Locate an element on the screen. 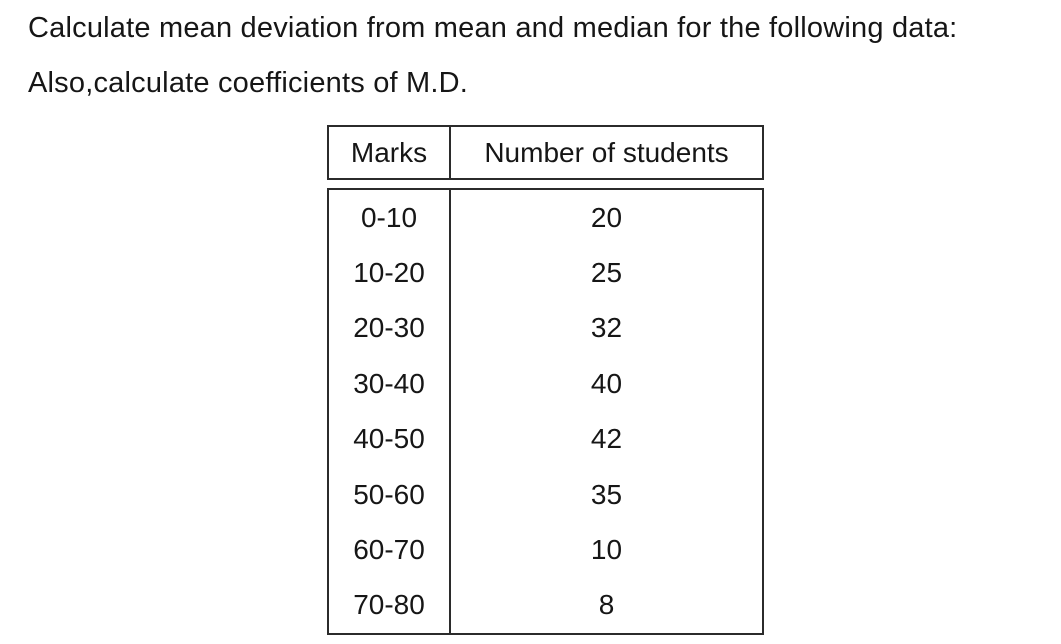 This screenshot has height=644, width=1061. cell-students: 42 is located at coordinates (606, 439).